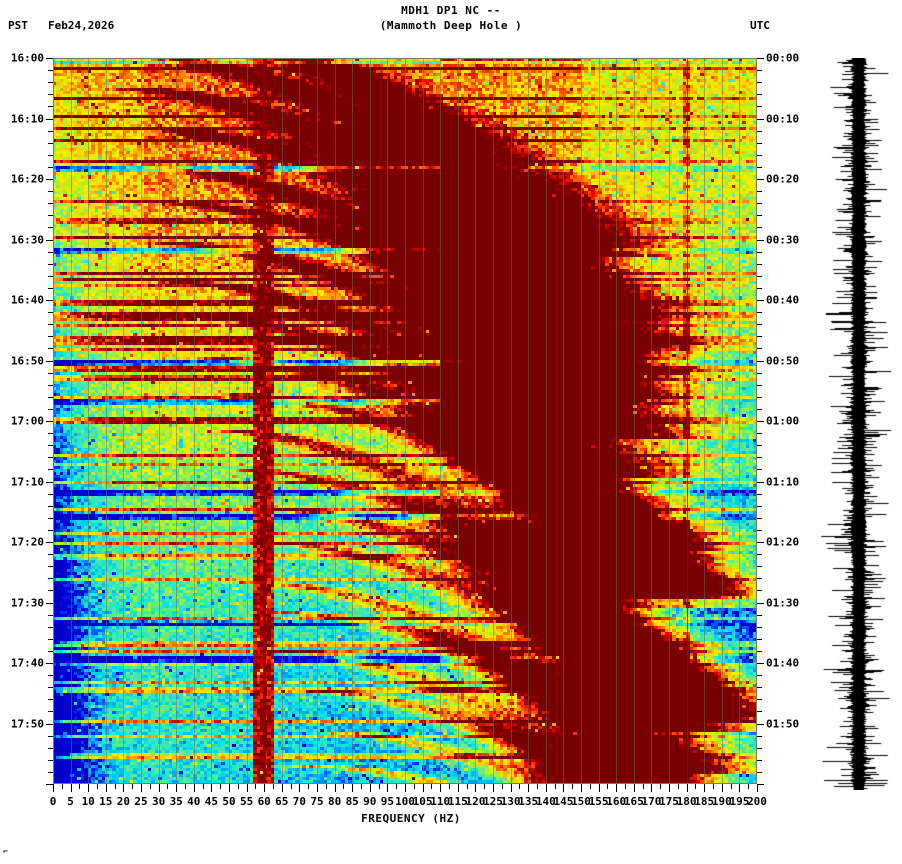  Describe the element at coordinates (783, 603) in the screenshot. I see `time-label-right: 01:30` at that location.